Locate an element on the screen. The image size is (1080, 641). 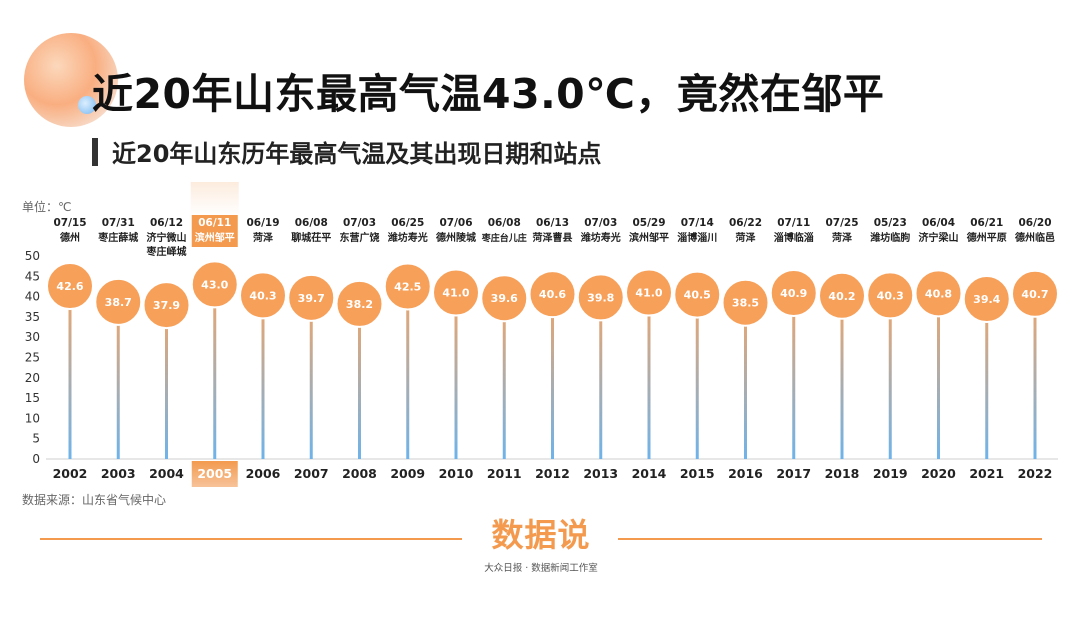
value-label: 40.5 is located at coordinates (697, 295).